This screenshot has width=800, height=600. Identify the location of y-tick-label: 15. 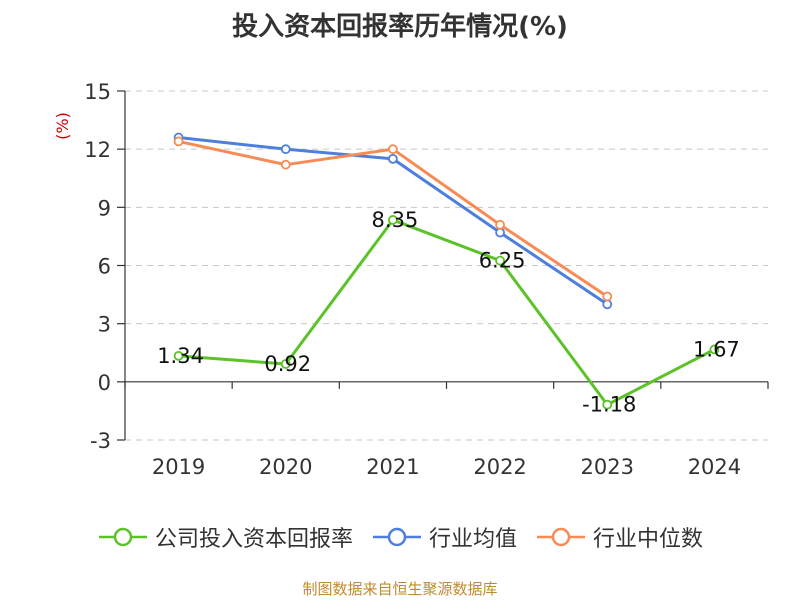
(97, 92).